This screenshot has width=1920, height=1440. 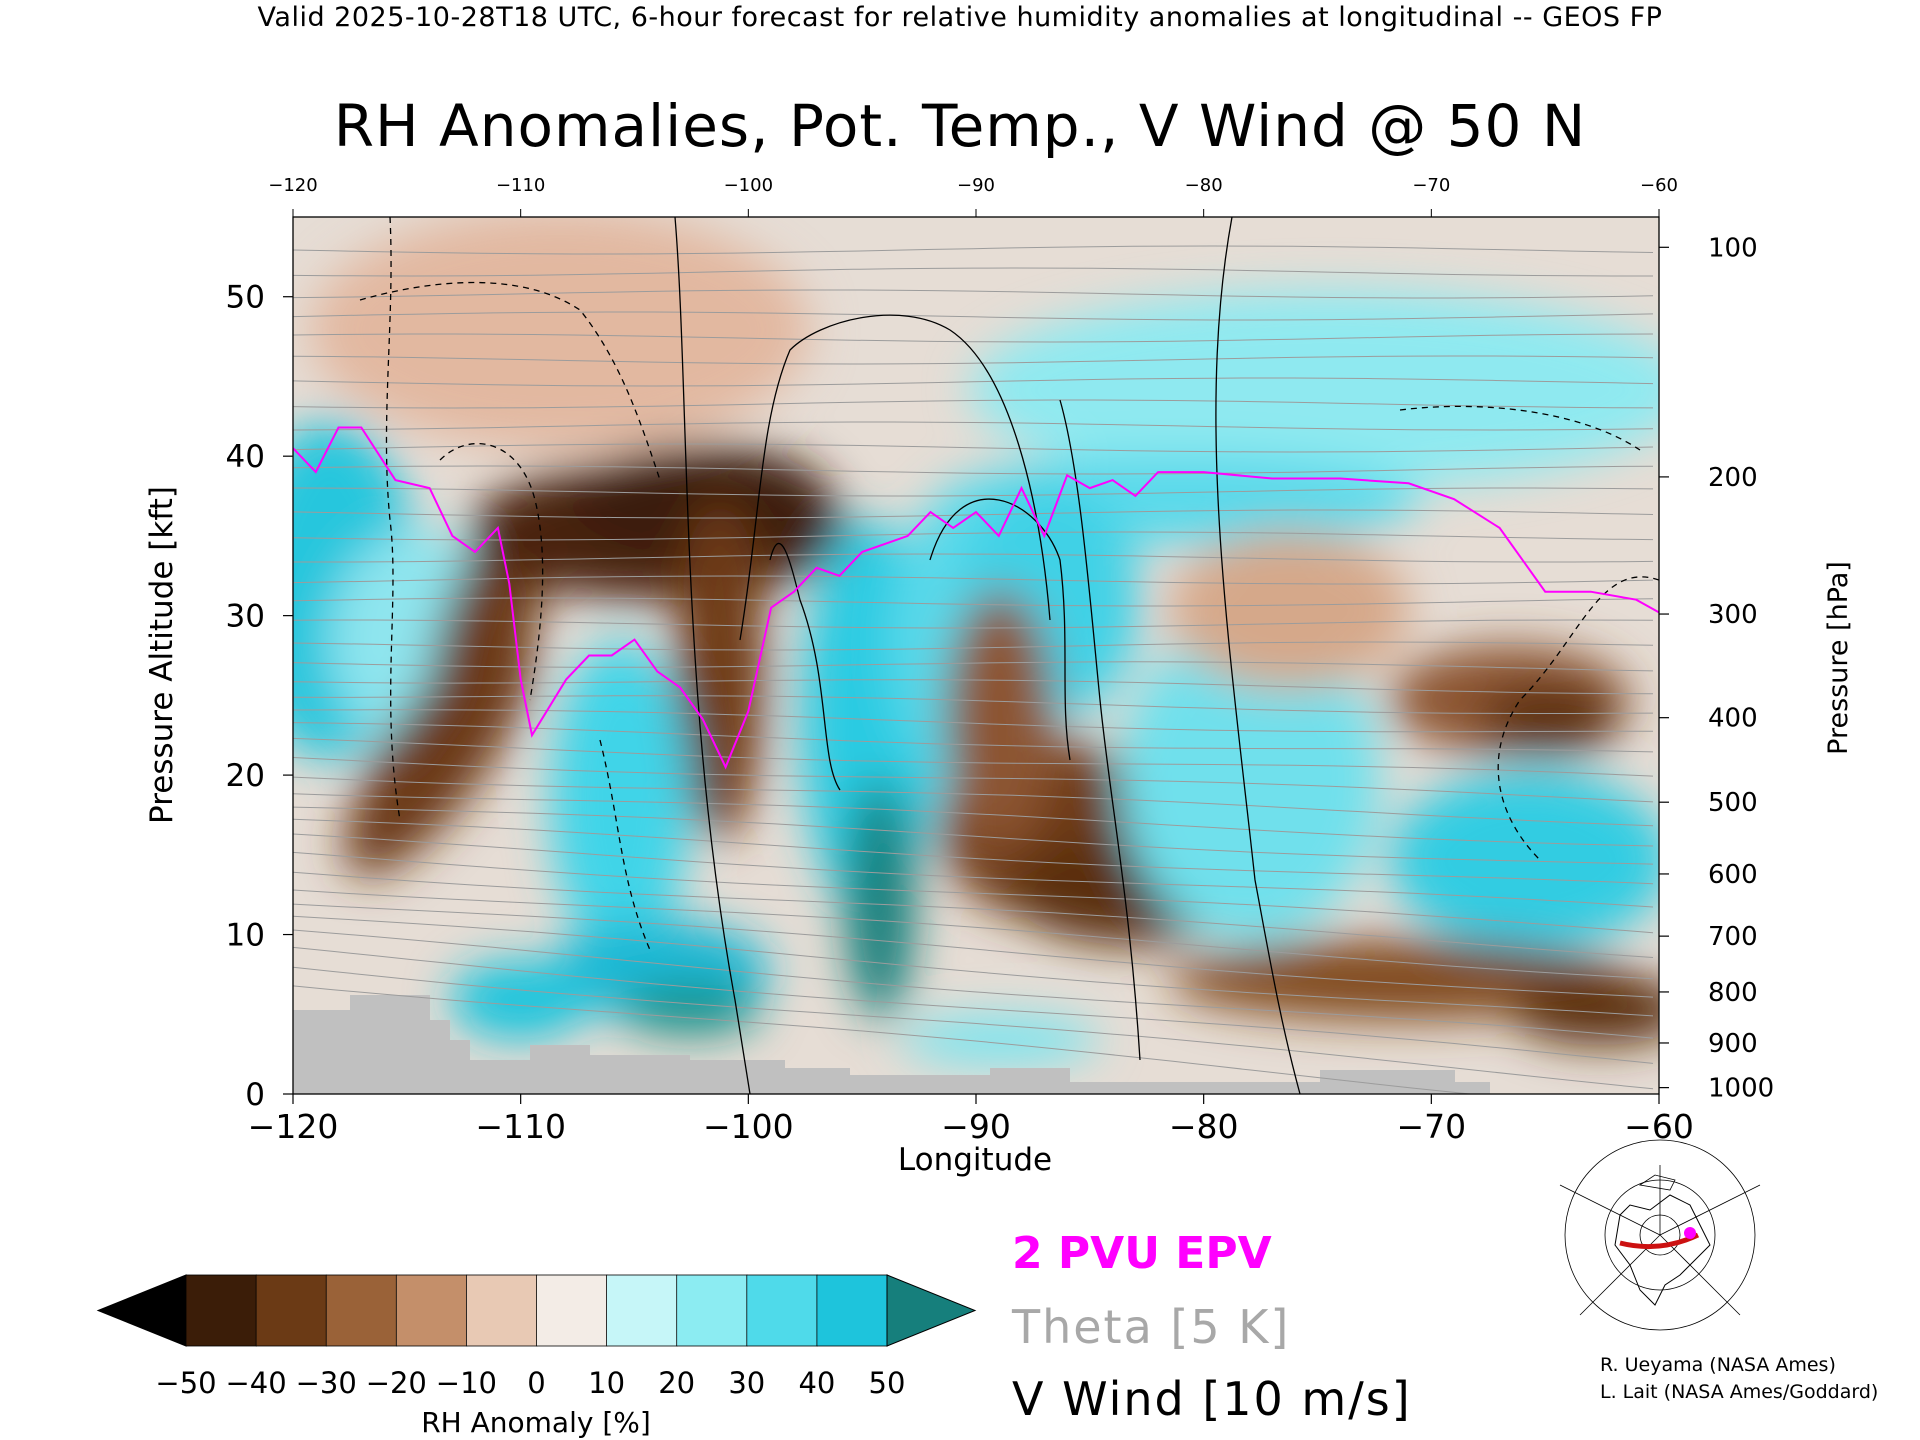 I want to click on legend-theta: Theta [5 K], so click(x=1151, y=1327).